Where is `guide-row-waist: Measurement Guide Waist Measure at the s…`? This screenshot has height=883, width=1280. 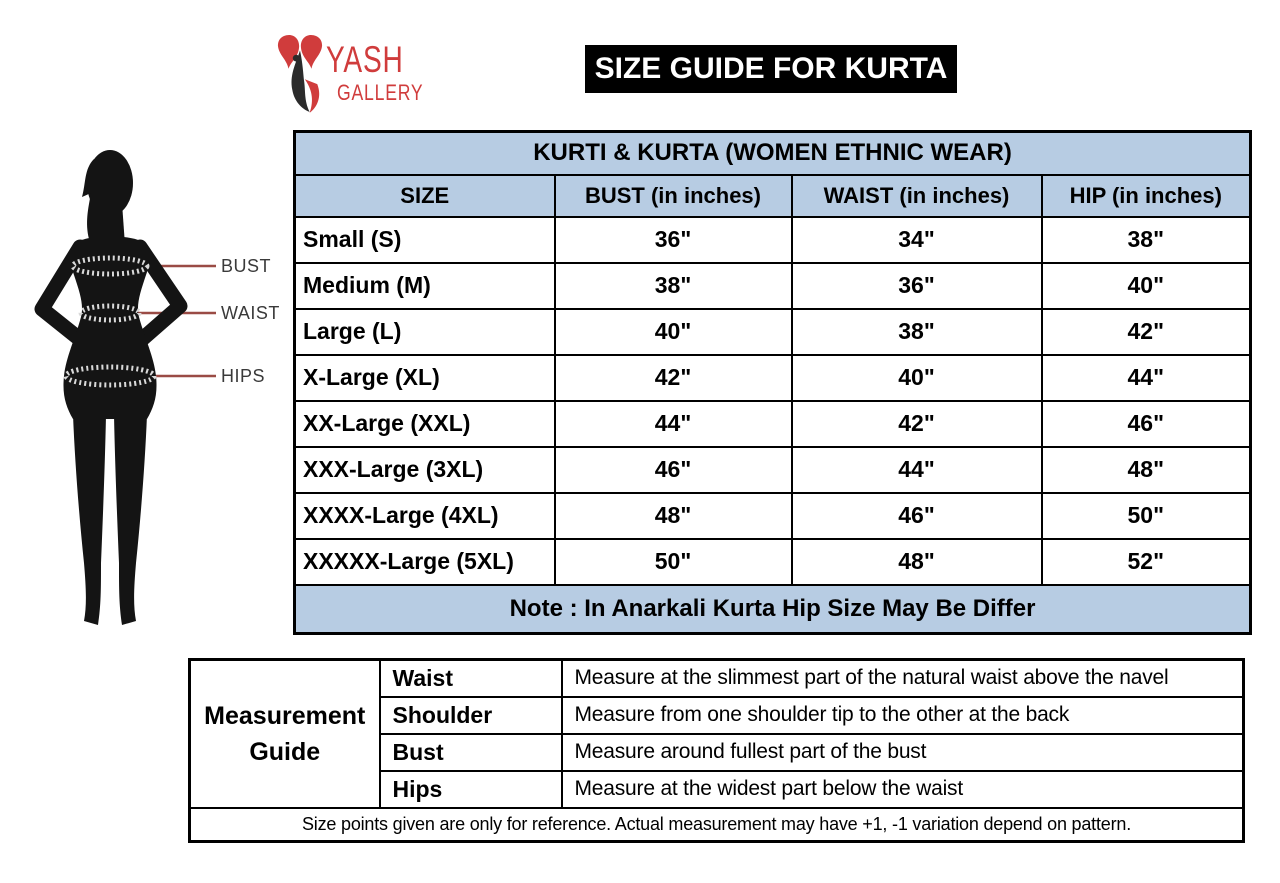 guide-row-waist: Measurement Guide Waist Measure at the s… is located at coordinates (716, 733).